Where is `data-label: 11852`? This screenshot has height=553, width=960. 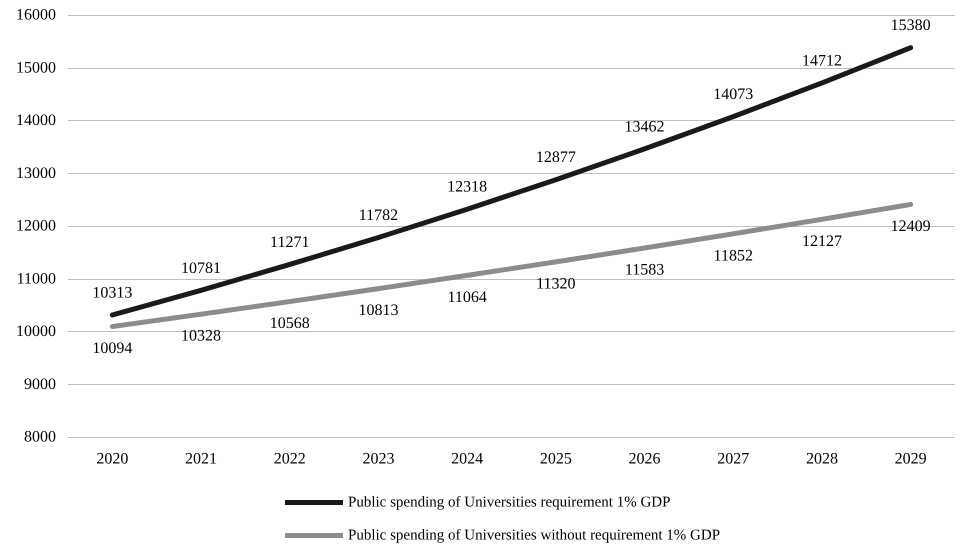 data-label: 11852 is located at coordinates (733, 255).